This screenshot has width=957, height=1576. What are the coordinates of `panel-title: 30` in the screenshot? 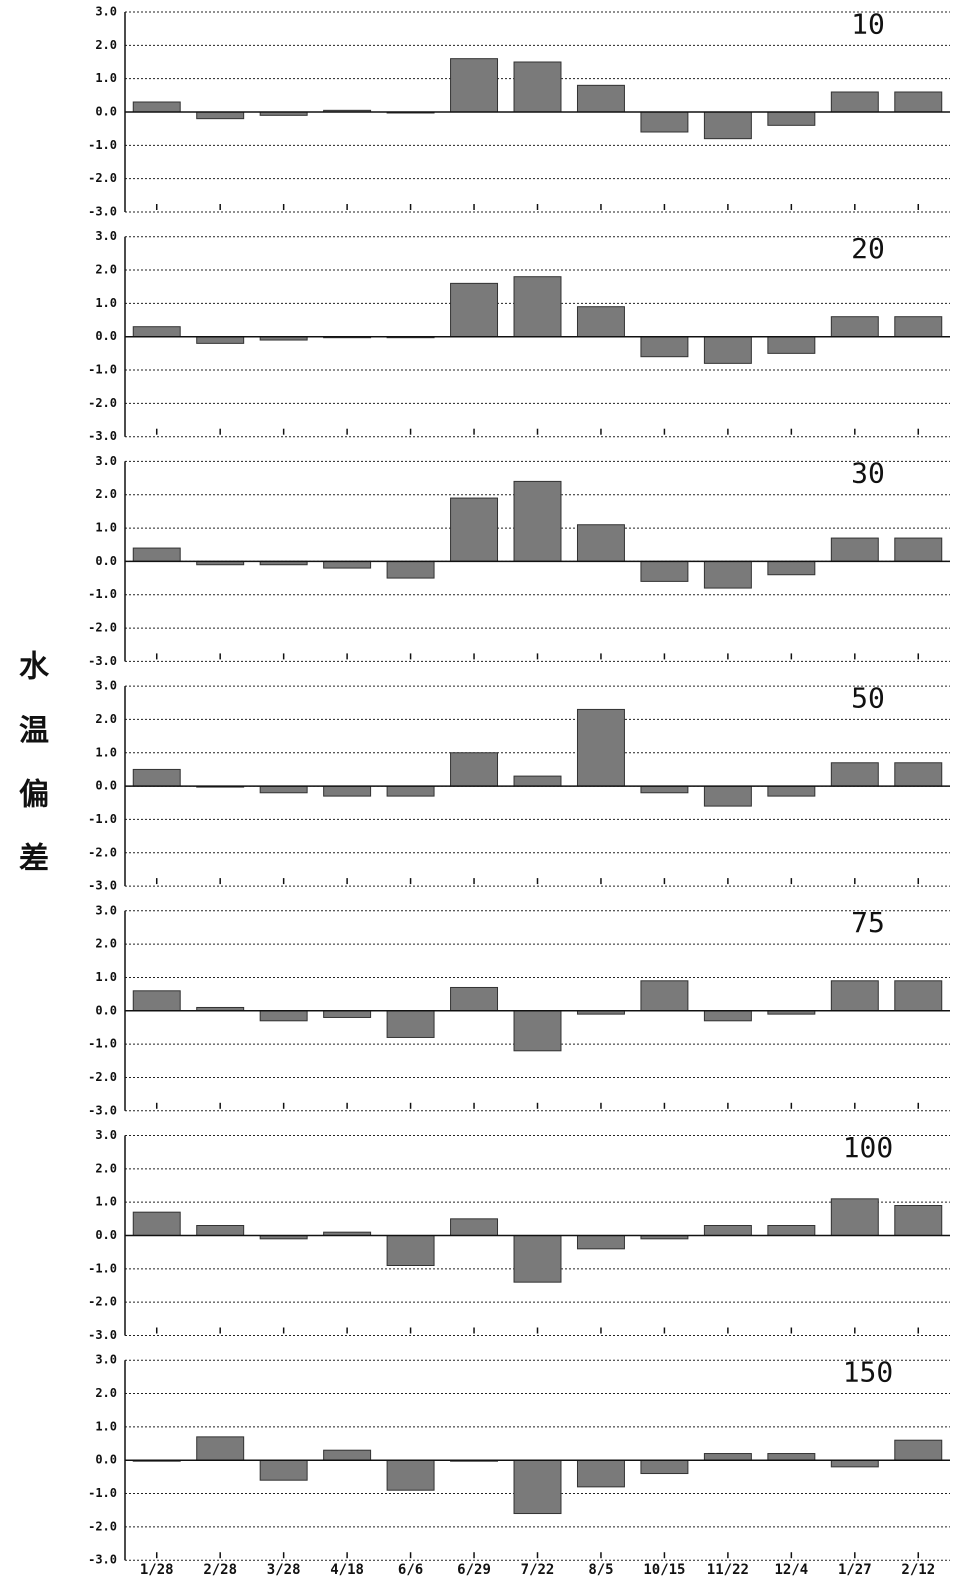 It's located at (868, 473).